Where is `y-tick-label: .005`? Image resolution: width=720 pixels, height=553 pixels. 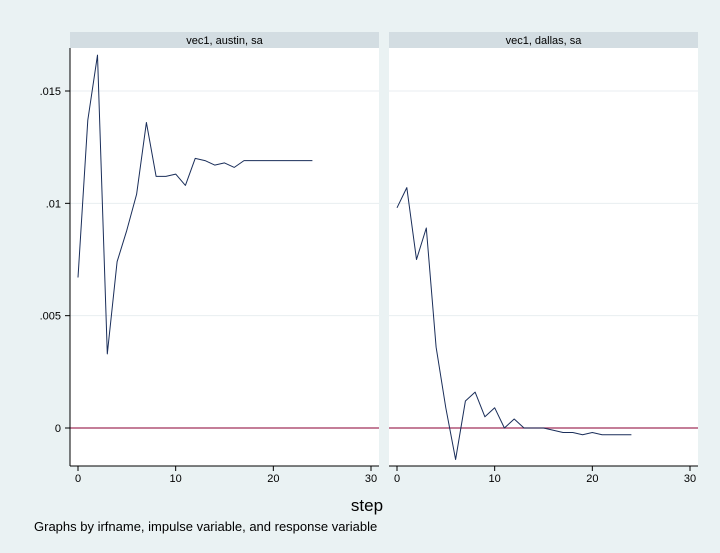
y-tick-label: .005 is located at coordinates (50, 317).